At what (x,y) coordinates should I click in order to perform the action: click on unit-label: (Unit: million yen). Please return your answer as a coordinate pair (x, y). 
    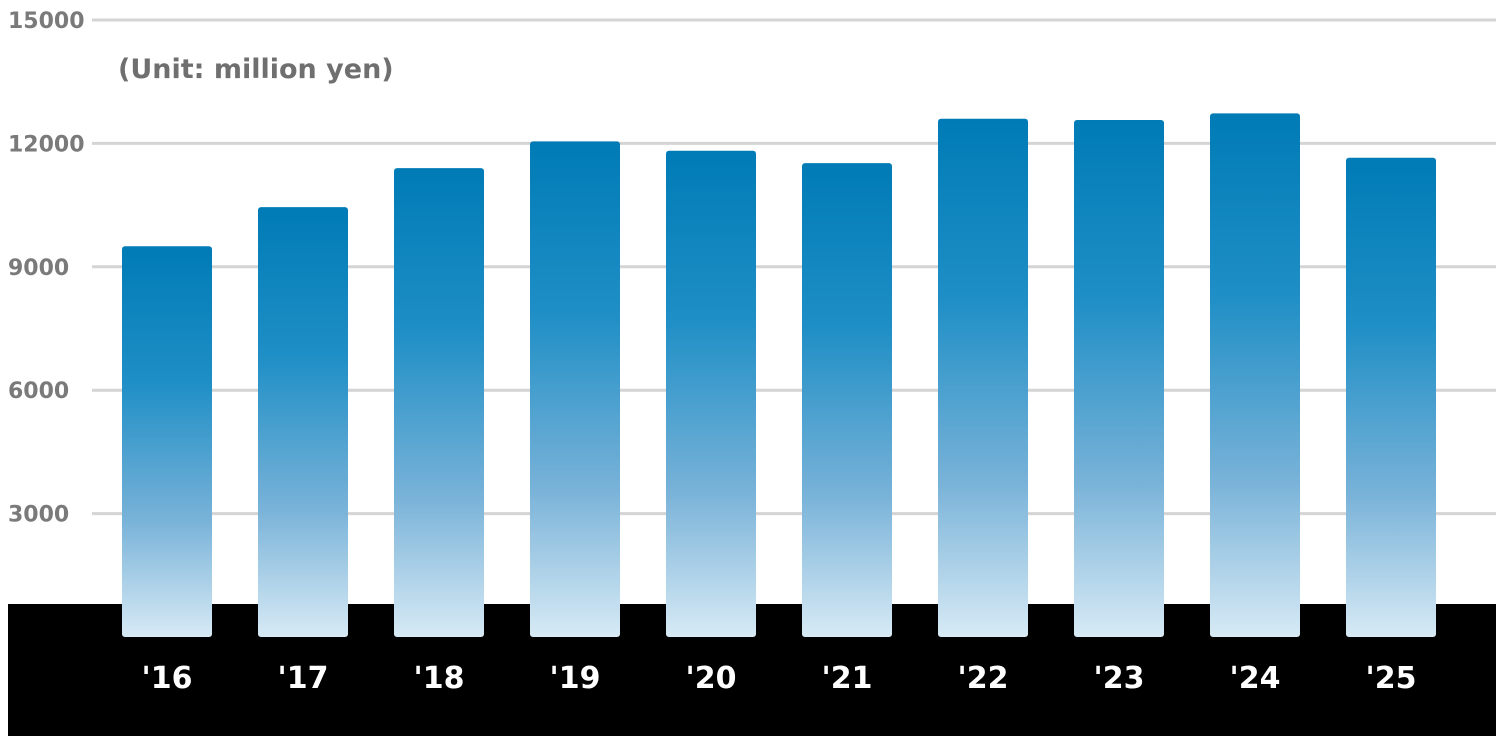
    Looking at the image, I should click on (256, 69).